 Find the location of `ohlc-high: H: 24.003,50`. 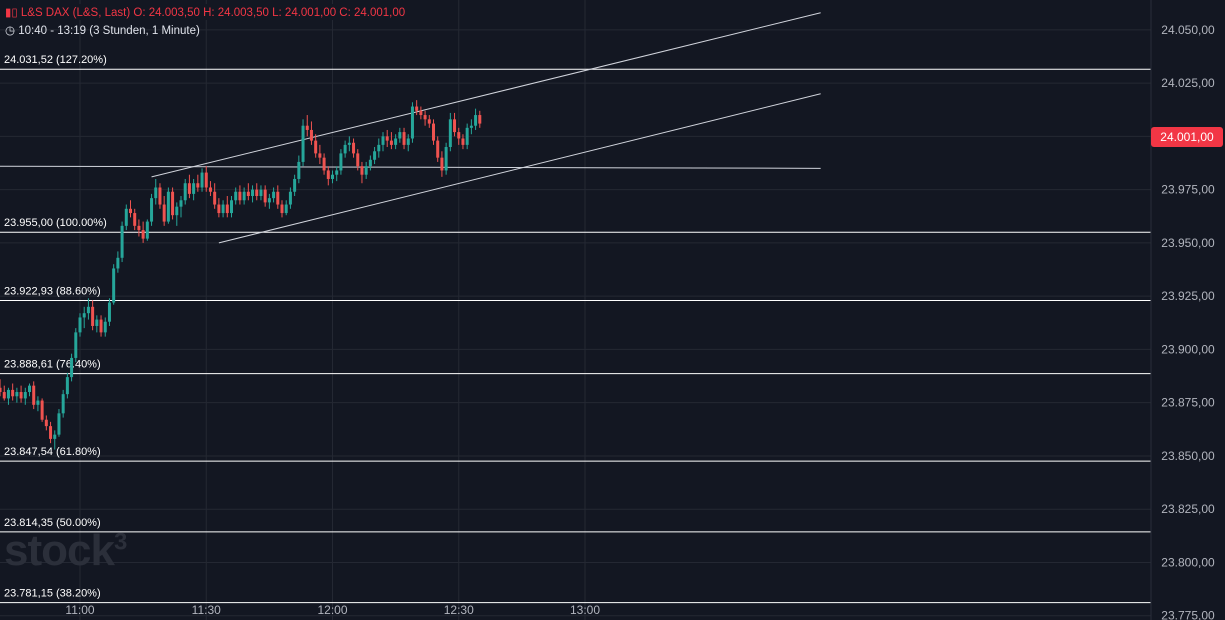

ohlc-high: H: 24.003,50 is located at coordinates (236, 13).